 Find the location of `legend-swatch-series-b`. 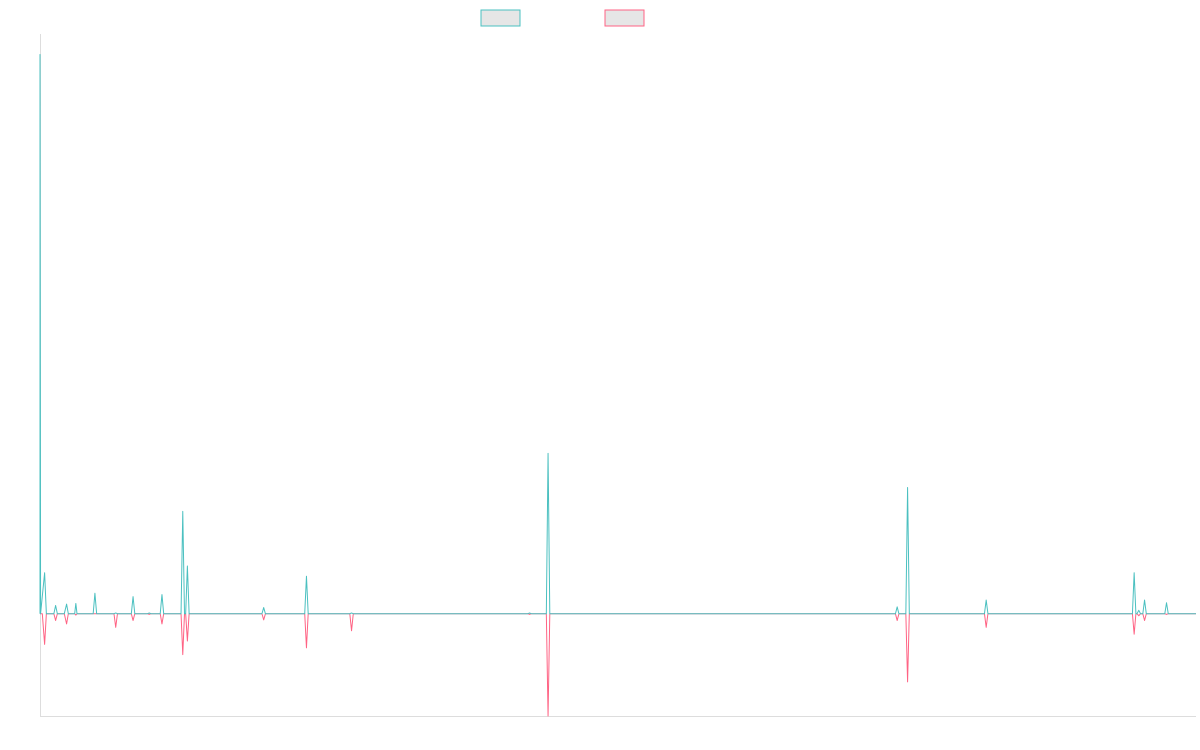

legend-swatch-series-b is located at coordinates (624, 18).